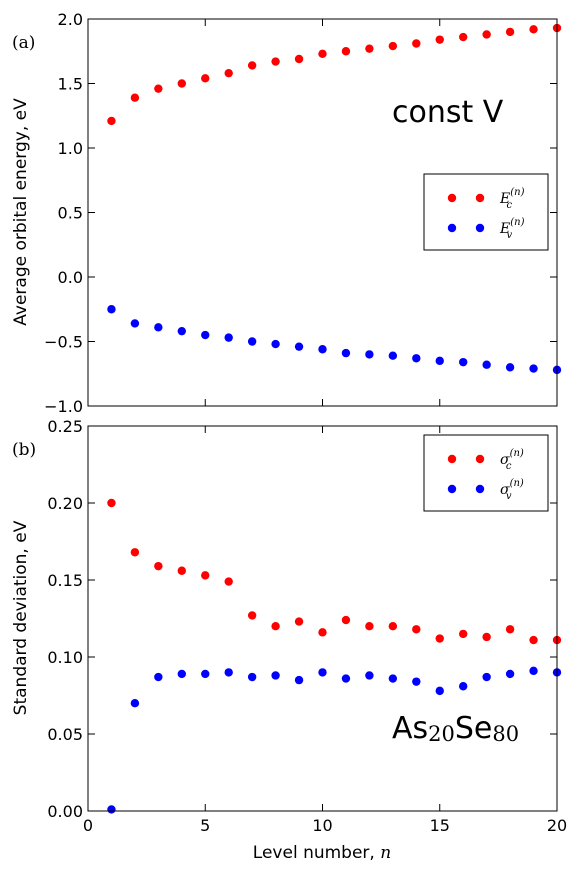 Image resolution: width=581 pixels, height=872 pixels. What do you see at coordinates (410, 728) in the screenshot?
I see `annotation-as: As` at bounding box center [410, 728].